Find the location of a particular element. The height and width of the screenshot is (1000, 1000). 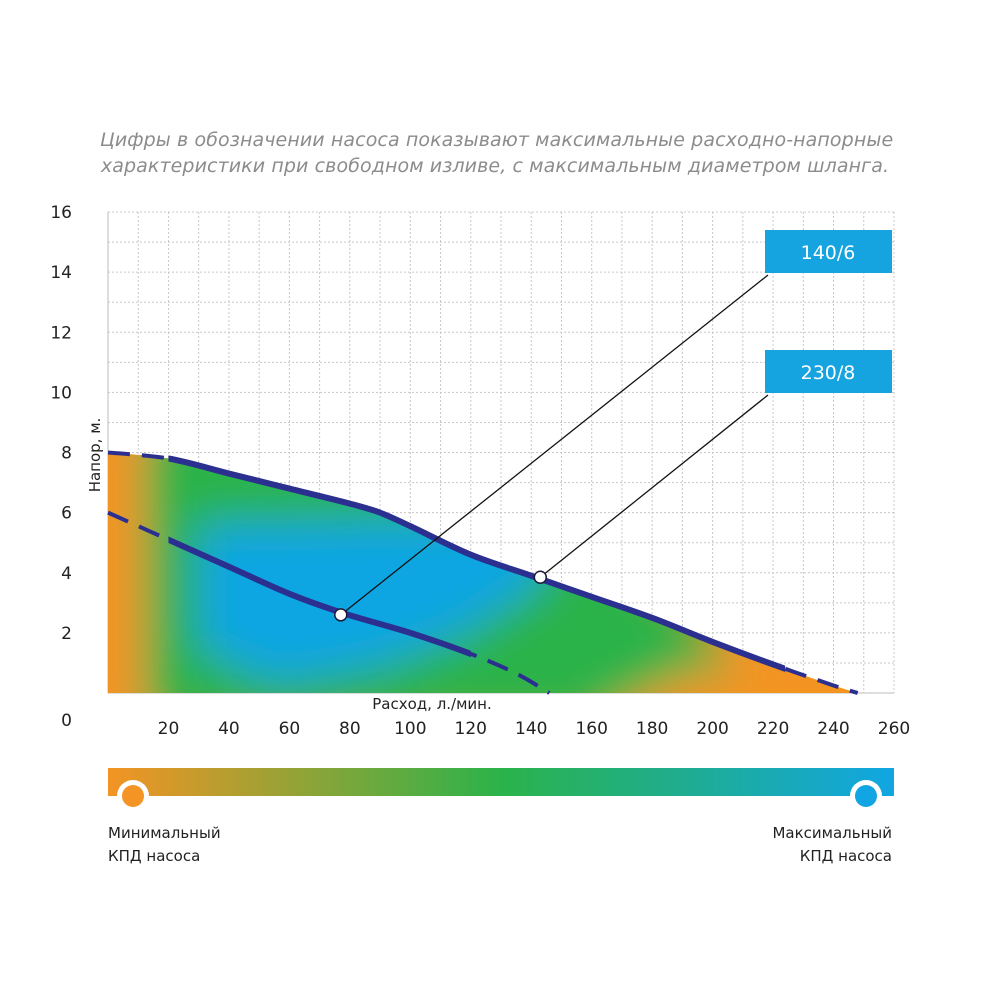

y-tick-label: 6 is located at coordinates (66, 514).